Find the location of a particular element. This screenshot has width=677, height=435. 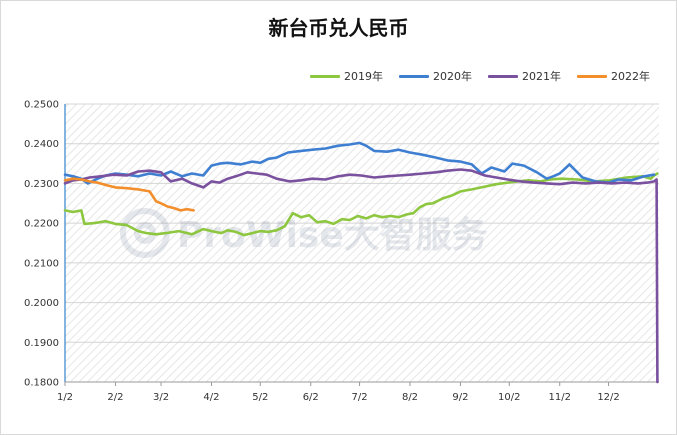

legend-label-2021: 2021年 is located at coordinates (541, 76).